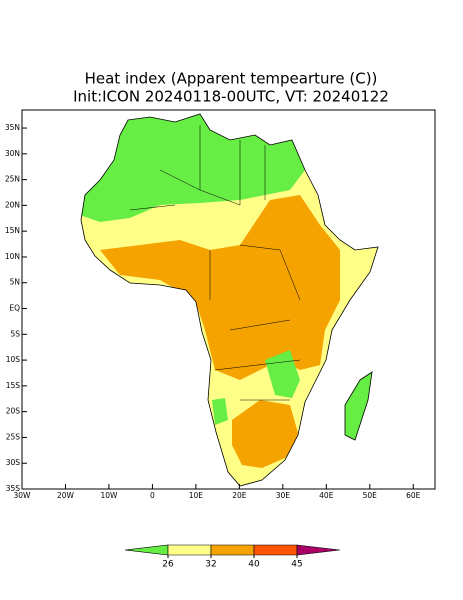 The width and height of the screenshot is (463, 600). I want to click on colorbar: 26 32 40 45, so click(232, 557).